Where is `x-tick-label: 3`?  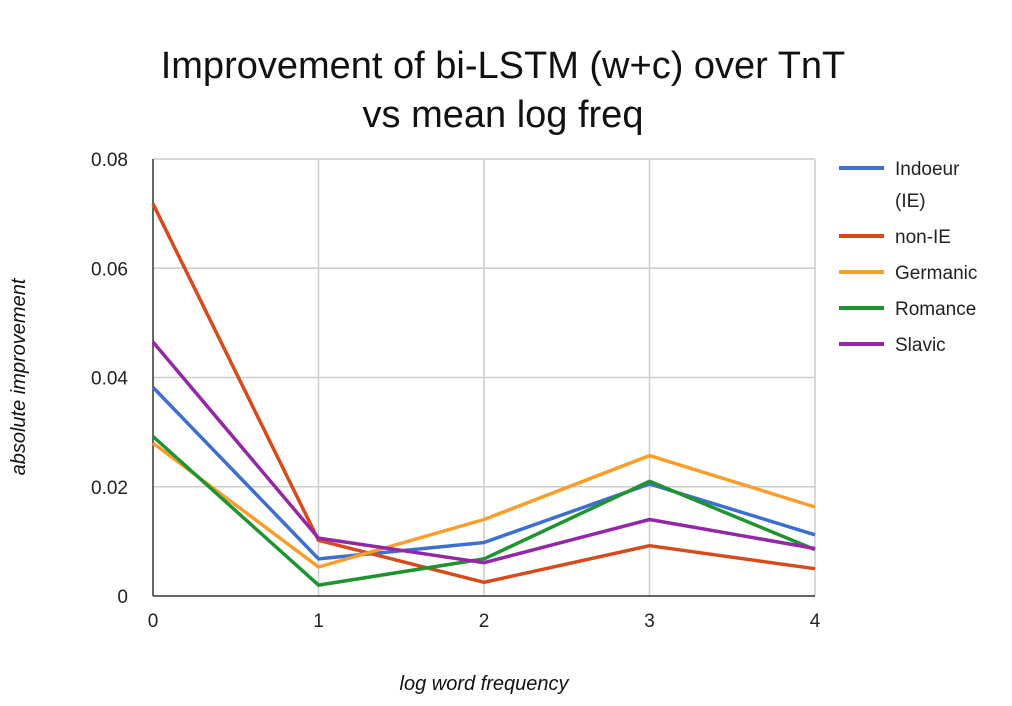 x-tick-label: 3 is located at coordinates (649, 621).